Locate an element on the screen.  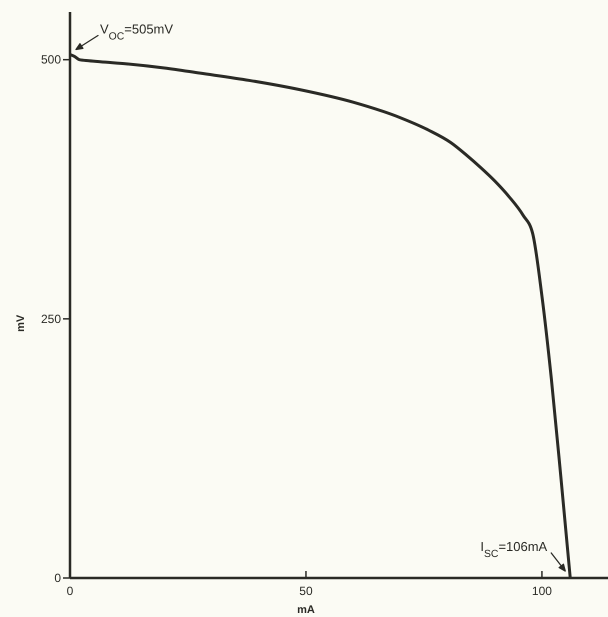
annotation: I$_{SC}$=106mA is located at coordinates (514, 549).